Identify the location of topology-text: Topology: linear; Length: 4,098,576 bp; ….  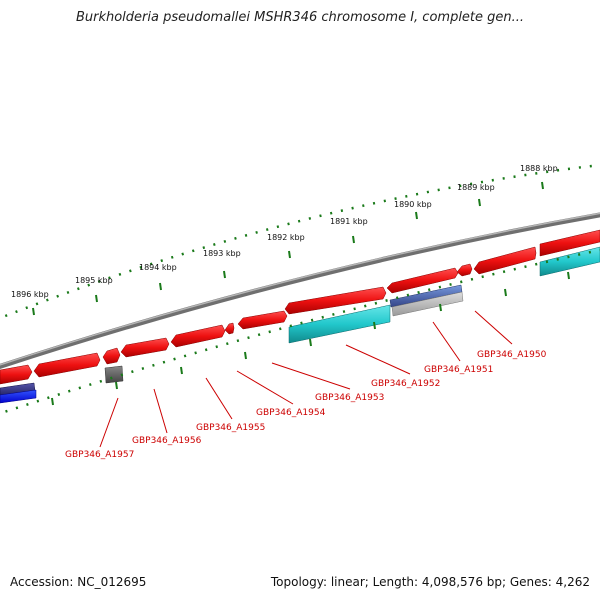
(430, 582).